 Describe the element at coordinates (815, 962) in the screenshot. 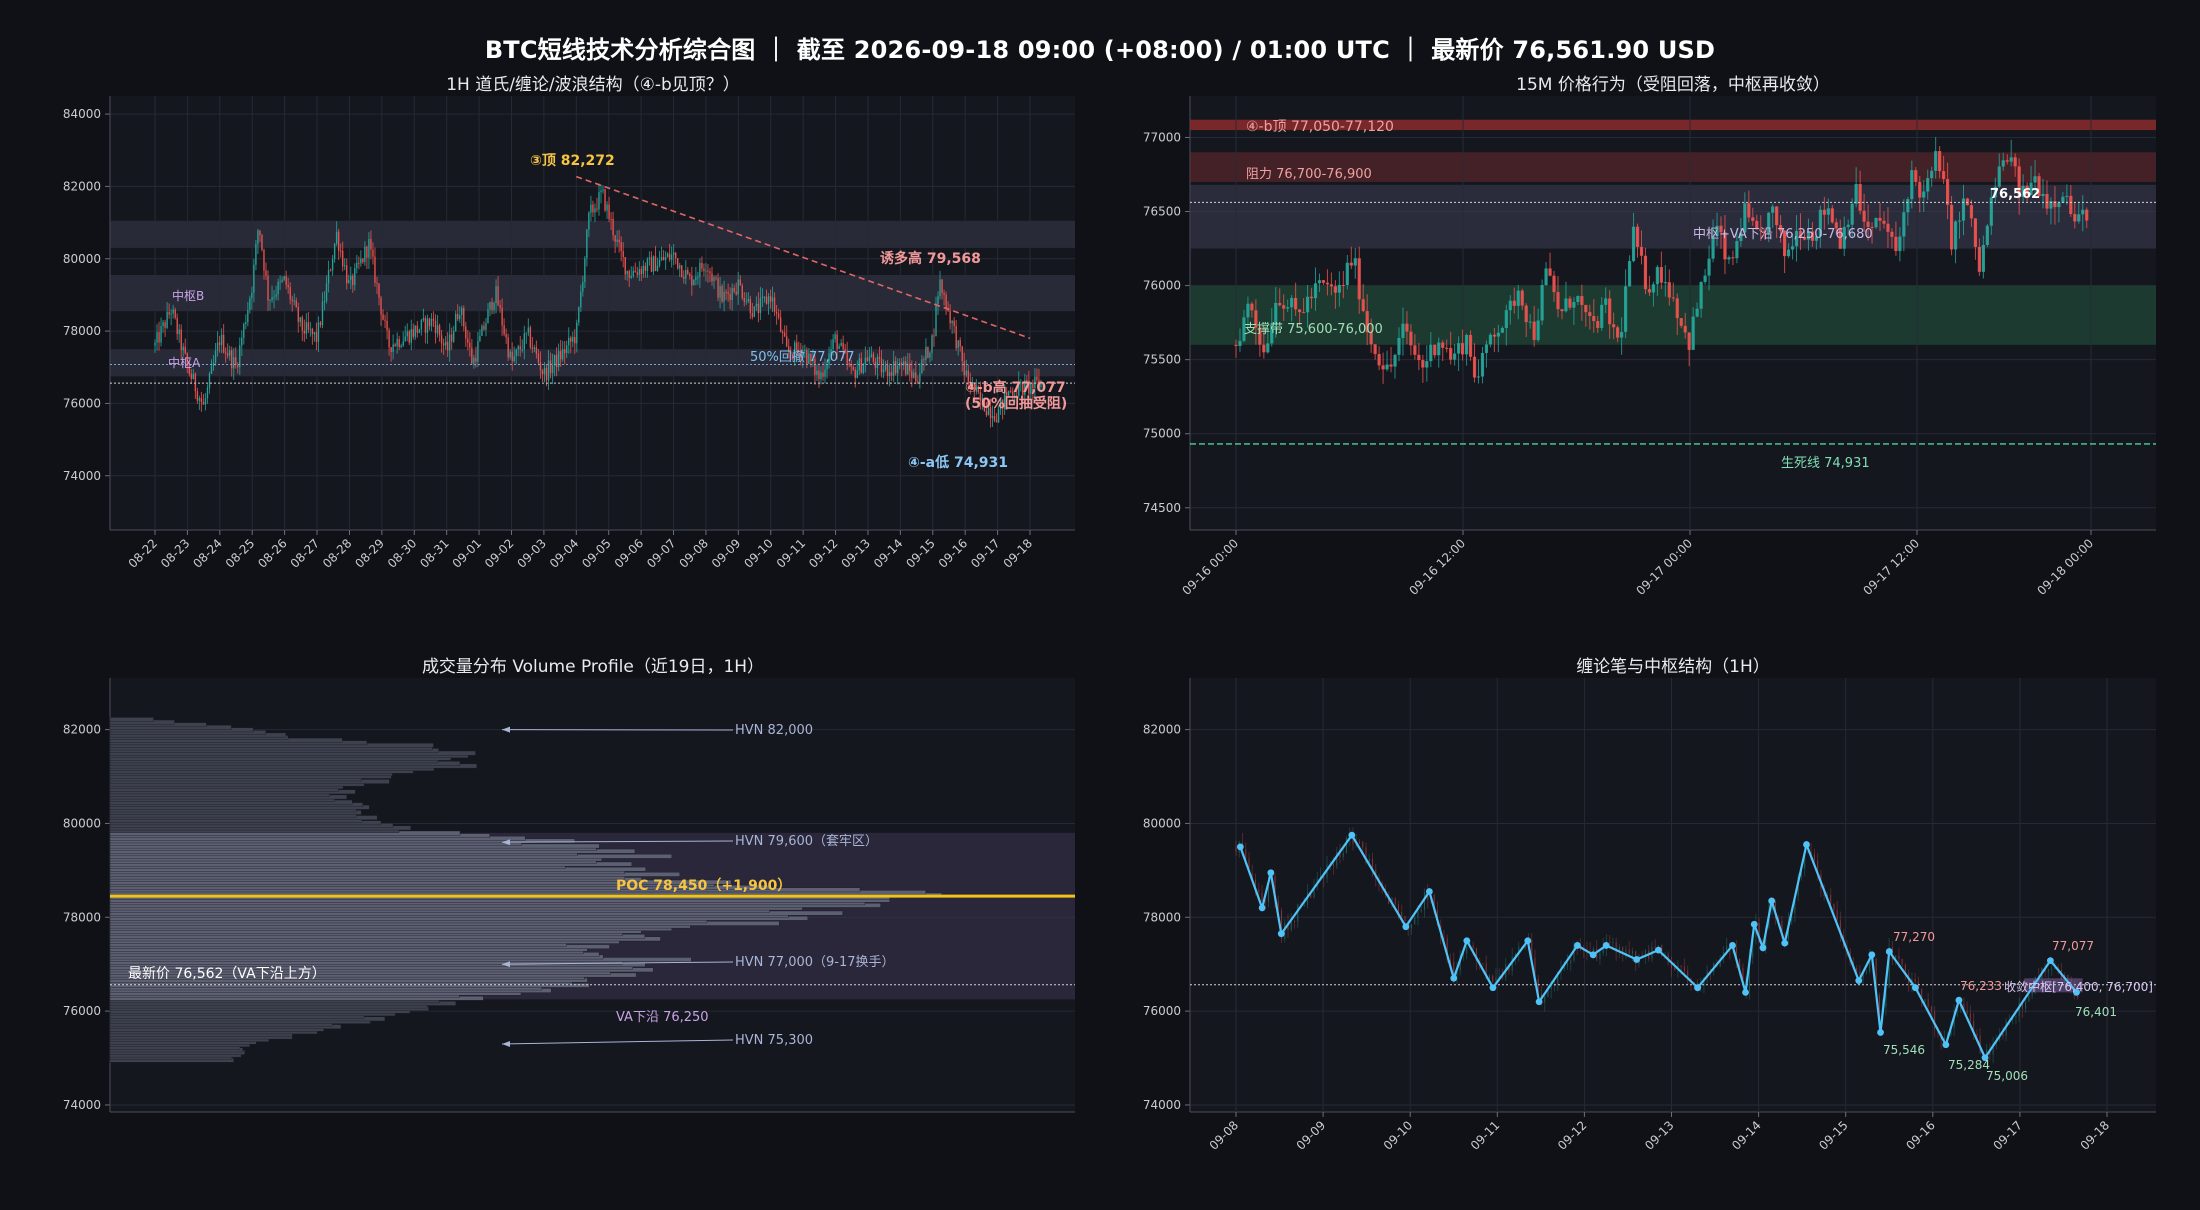

I see `vp-hvn3-label: HVN 77,000（9-17换手）` at that location.